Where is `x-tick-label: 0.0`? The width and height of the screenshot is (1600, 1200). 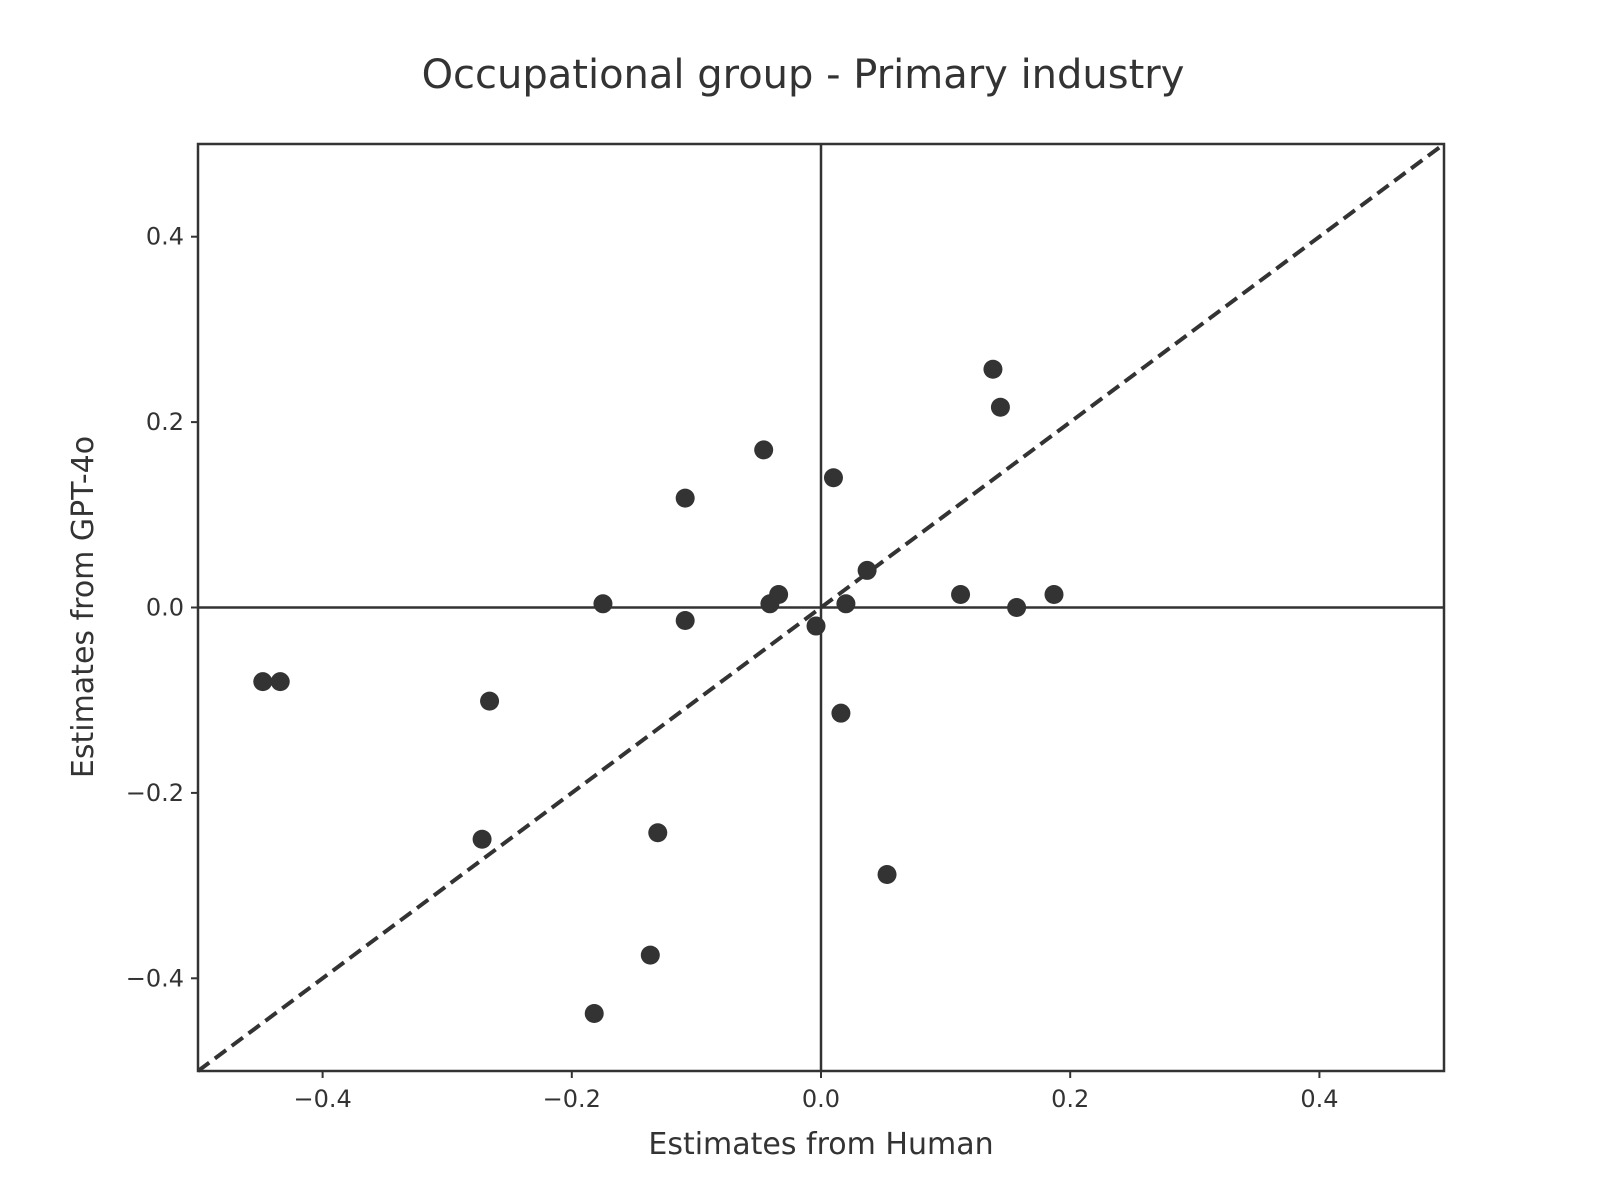
x-tick-label: 0.0 is located at coordinates (821, 1099).